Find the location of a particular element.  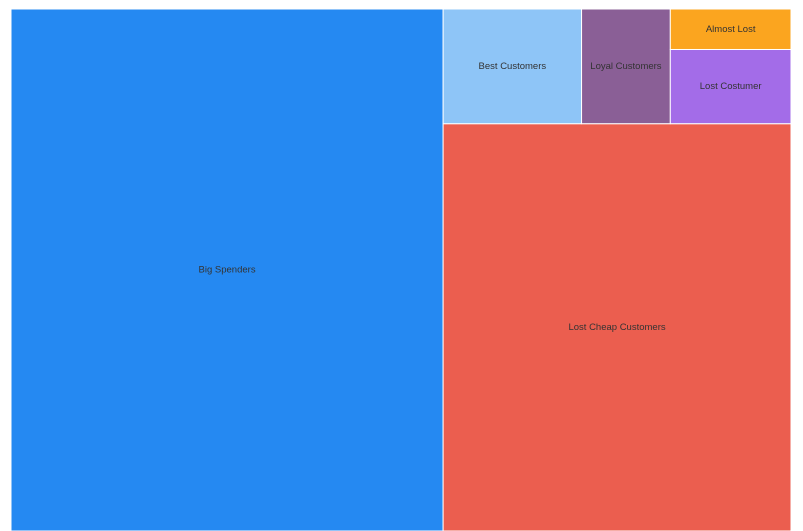

tile-label: Lost Costumer is located at coordinates (731, 86).